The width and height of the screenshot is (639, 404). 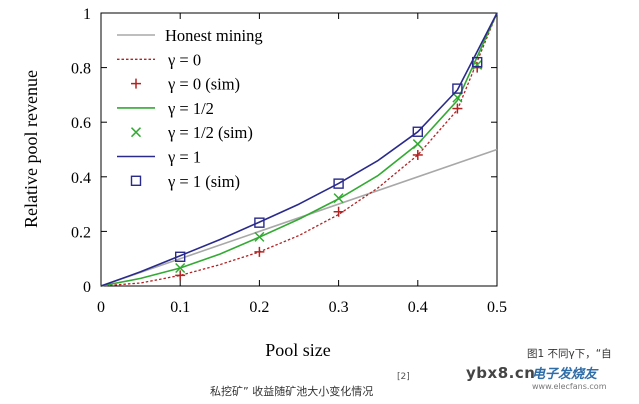 I want to click on y-tick-label: 0.8, so click(x=81, y=69).